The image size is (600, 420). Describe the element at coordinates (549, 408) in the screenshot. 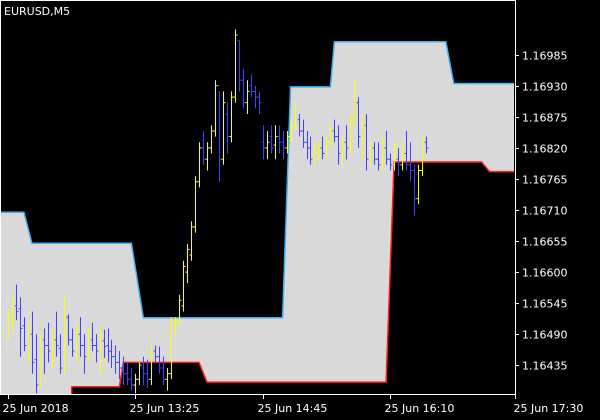

I see `x-tick-label: 25 Jun 17:30` at that location.